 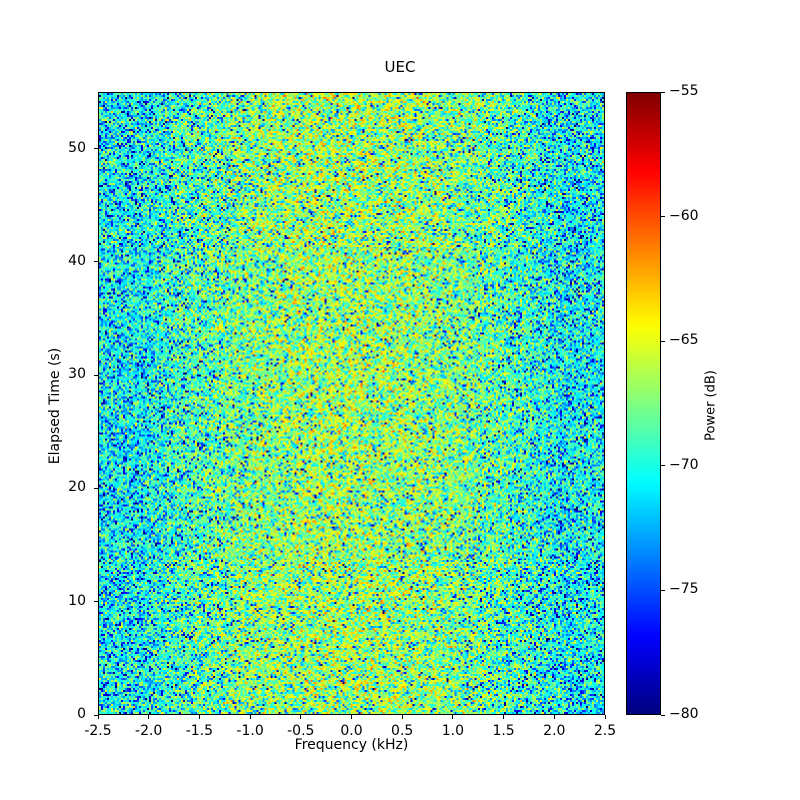 What do you see at coordinates (453, 731) in the screenshot?
I see `x-tick-label: 1.0` at bounding box center [453, 731].